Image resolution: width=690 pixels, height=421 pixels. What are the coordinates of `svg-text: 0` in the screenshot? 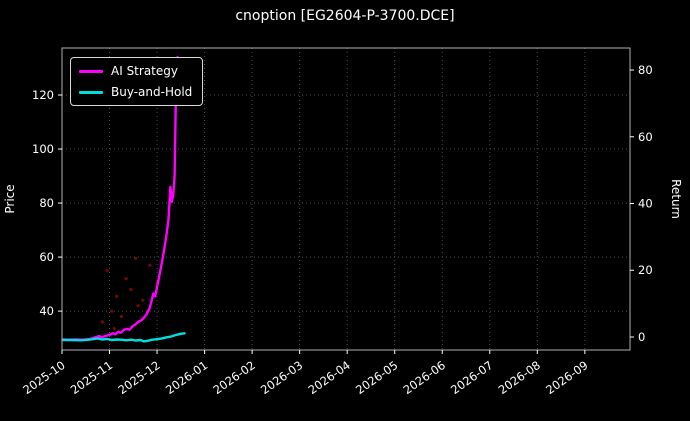 It's located at (641, 337).